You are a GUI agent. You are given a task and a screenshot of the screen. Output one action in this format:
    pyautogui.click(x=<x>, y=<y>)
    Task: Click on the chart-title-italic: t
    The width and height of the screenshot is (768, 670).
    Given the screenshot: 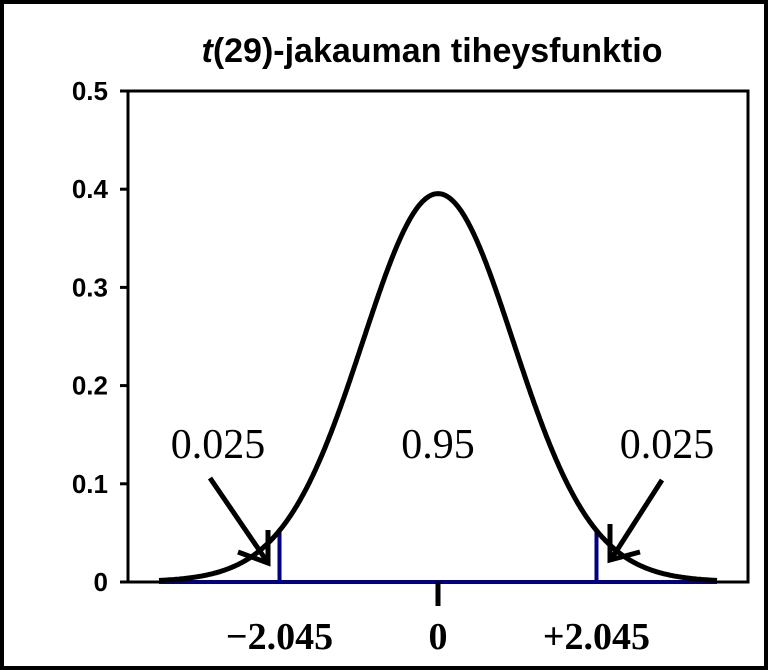 What is the action you would take?
    pyautogui.click(x=208, y=51)
    